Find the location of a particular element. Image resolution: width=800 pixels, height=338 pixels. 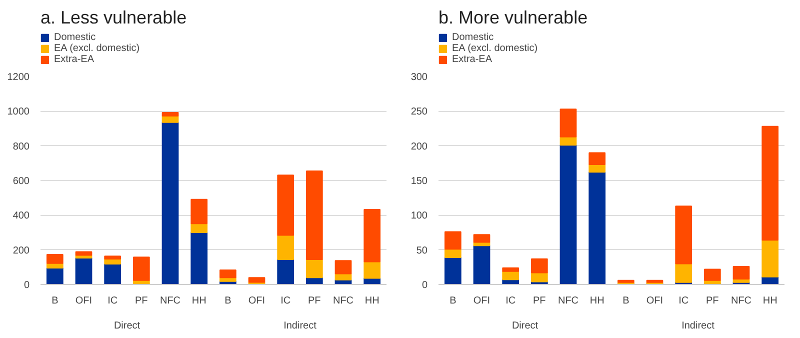

y-tick-label: 1000 is located at coordinates (18, 112).